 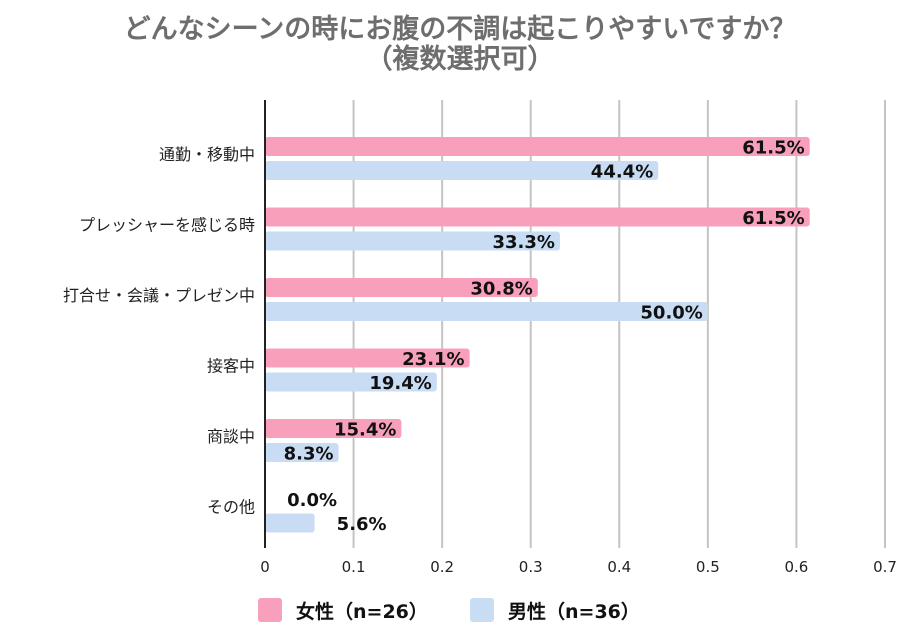 I want to click on legend-swatch-female, so click(x=270, y=610).